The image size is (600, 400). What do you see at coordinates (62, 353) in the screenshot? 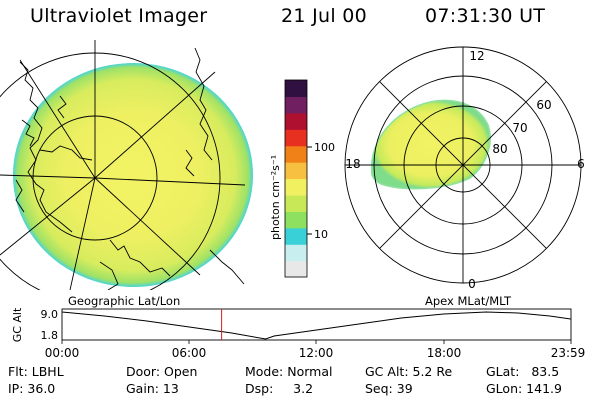
I see `timeline-x-label-0000: 00:00` at bounding box center [62, 353].